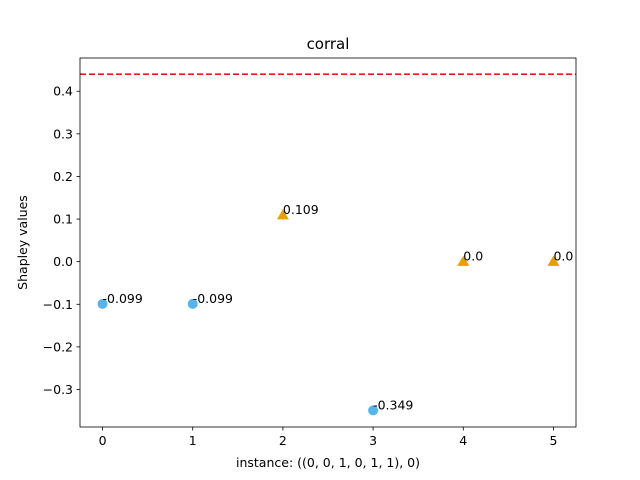  I want to click on y-axis-label: Shapley values, so click(22, 242).